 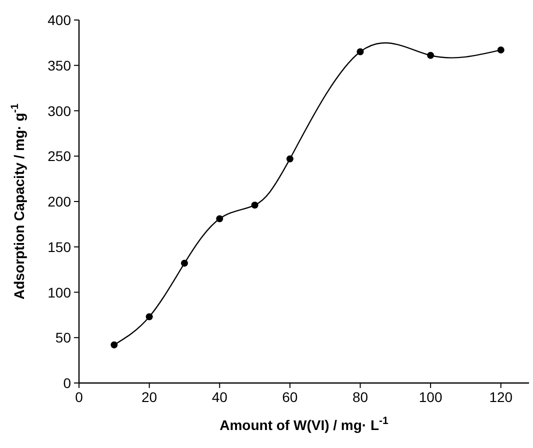 I want to click on x-tick-label: 80, so click(x=360, y=397).